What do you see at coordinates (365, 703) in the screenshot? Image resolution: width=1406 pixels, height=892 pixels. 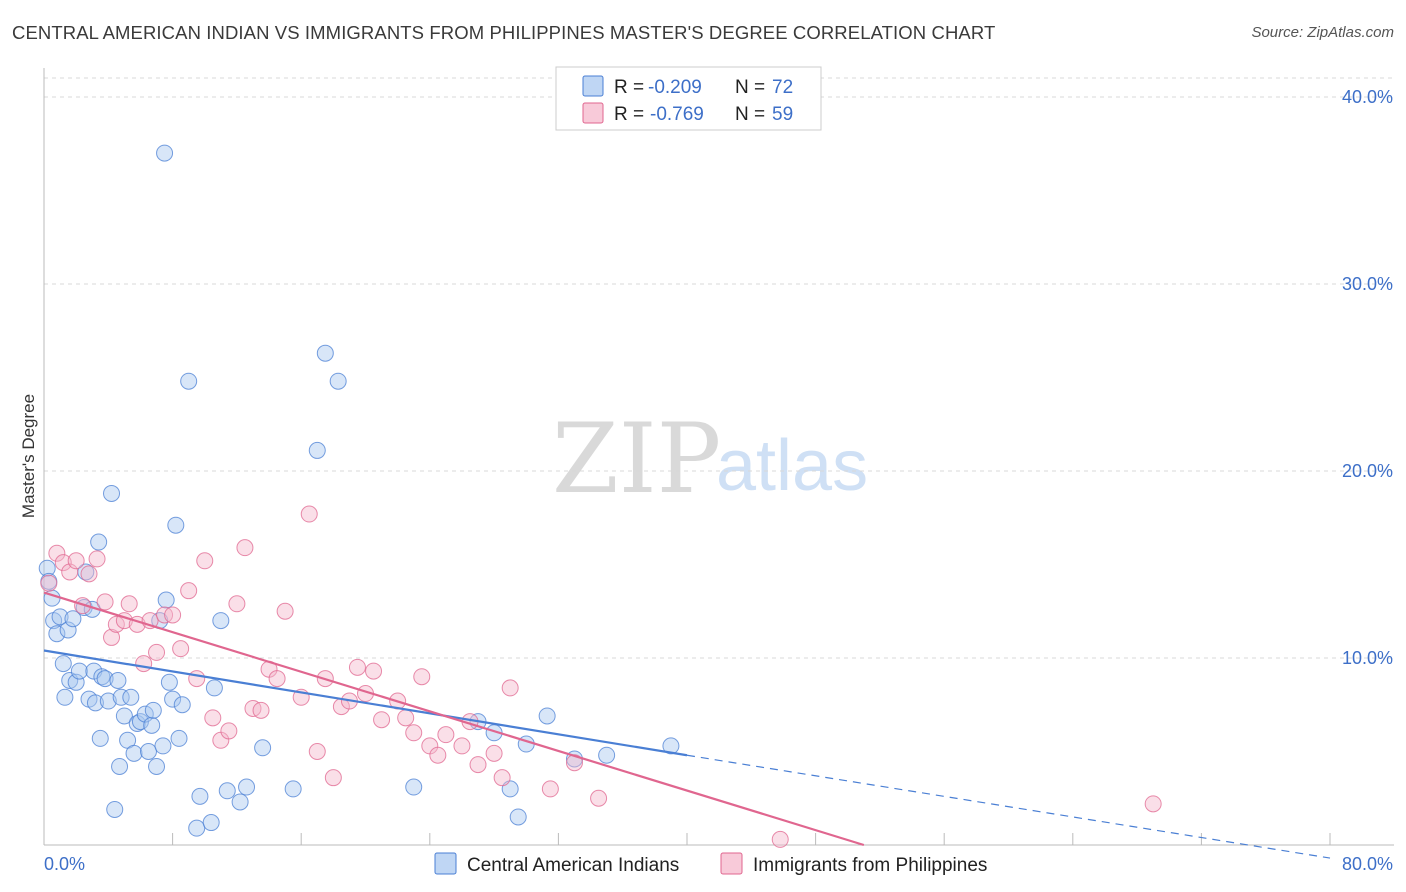 I see `trend-line-central-american-indians` at bounding box center [365, 703].